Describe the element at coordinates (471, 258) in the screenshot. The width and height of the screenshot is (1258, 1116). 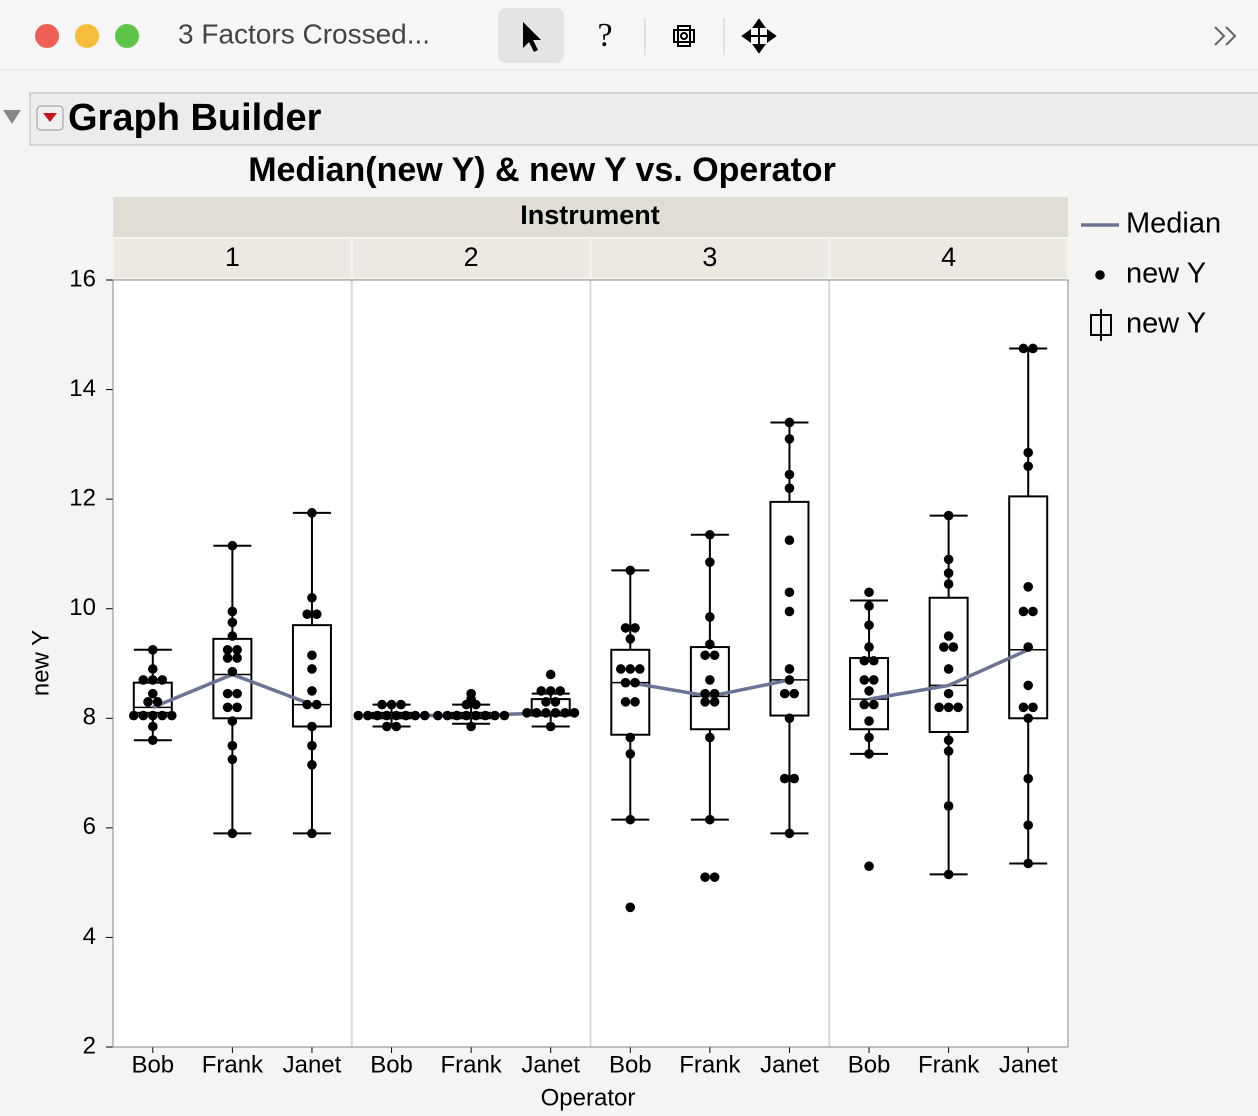
I see `panel-header` at that location.